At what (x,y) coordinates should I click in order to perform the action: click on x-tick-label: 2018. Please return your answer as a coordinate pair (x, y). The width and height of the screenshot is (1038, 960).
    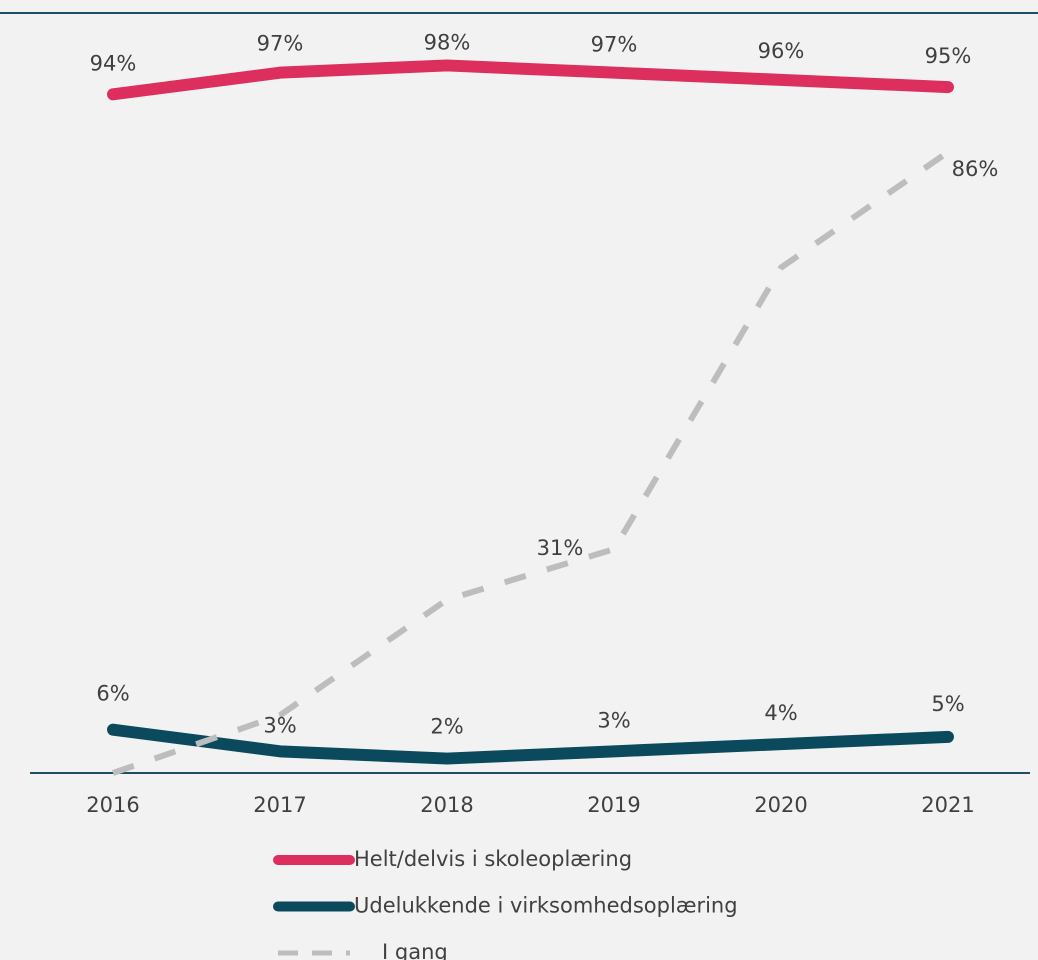
    Looking at the image, I should click on (446, 805).